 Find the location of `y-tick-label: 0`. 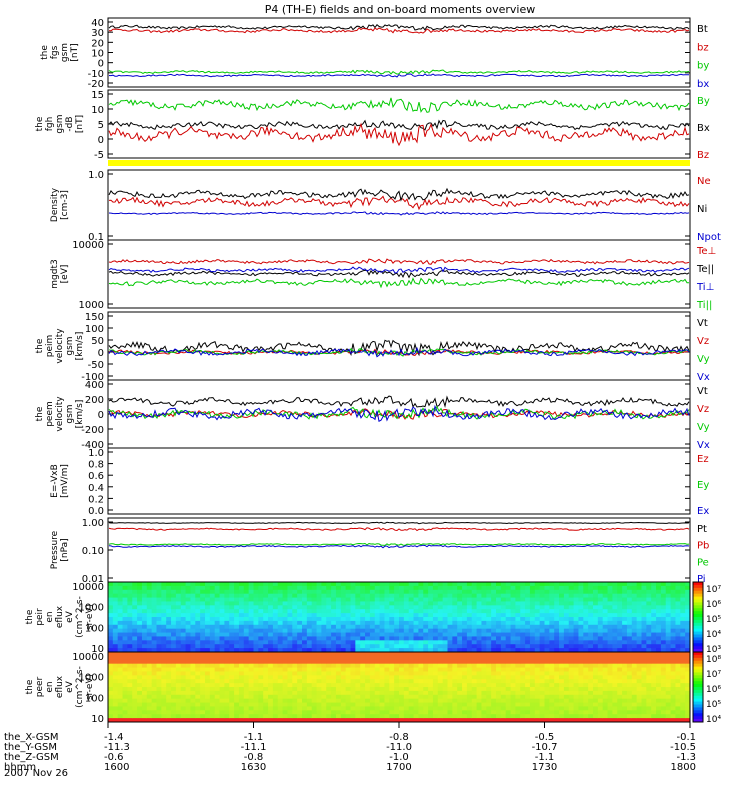

y-tick-label: 0 is located at coordinates (101, 415).